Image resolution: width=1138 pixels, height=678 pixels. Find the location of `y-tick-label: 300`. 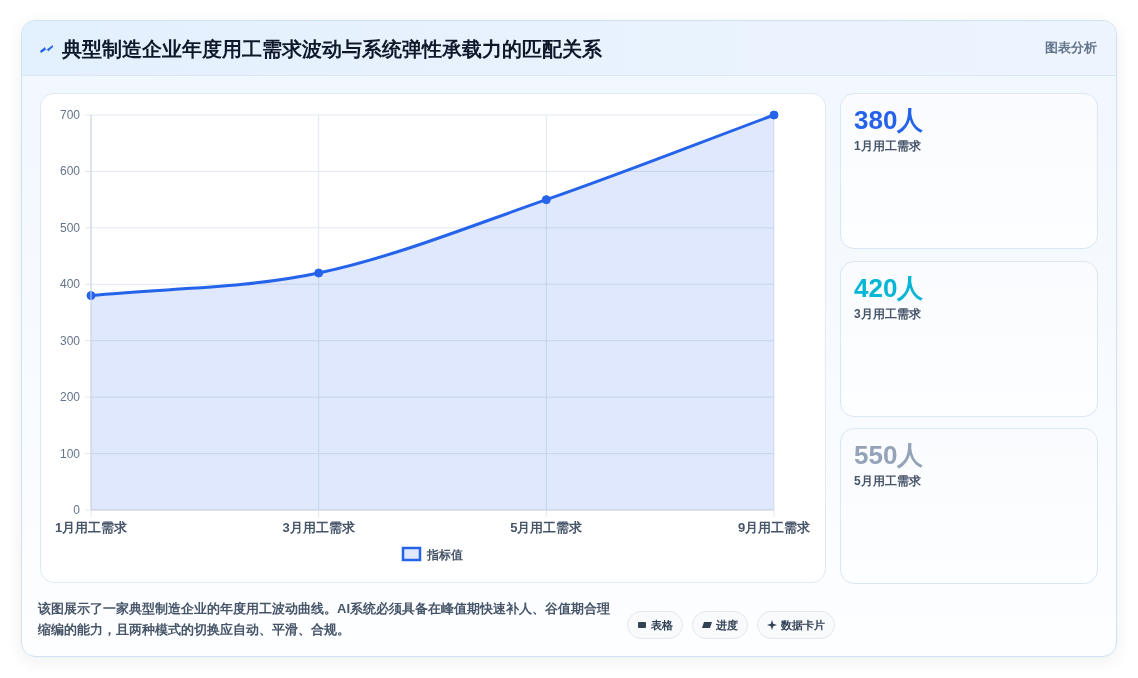

y-tick-label: 300 is located at coordinates (70, 340).